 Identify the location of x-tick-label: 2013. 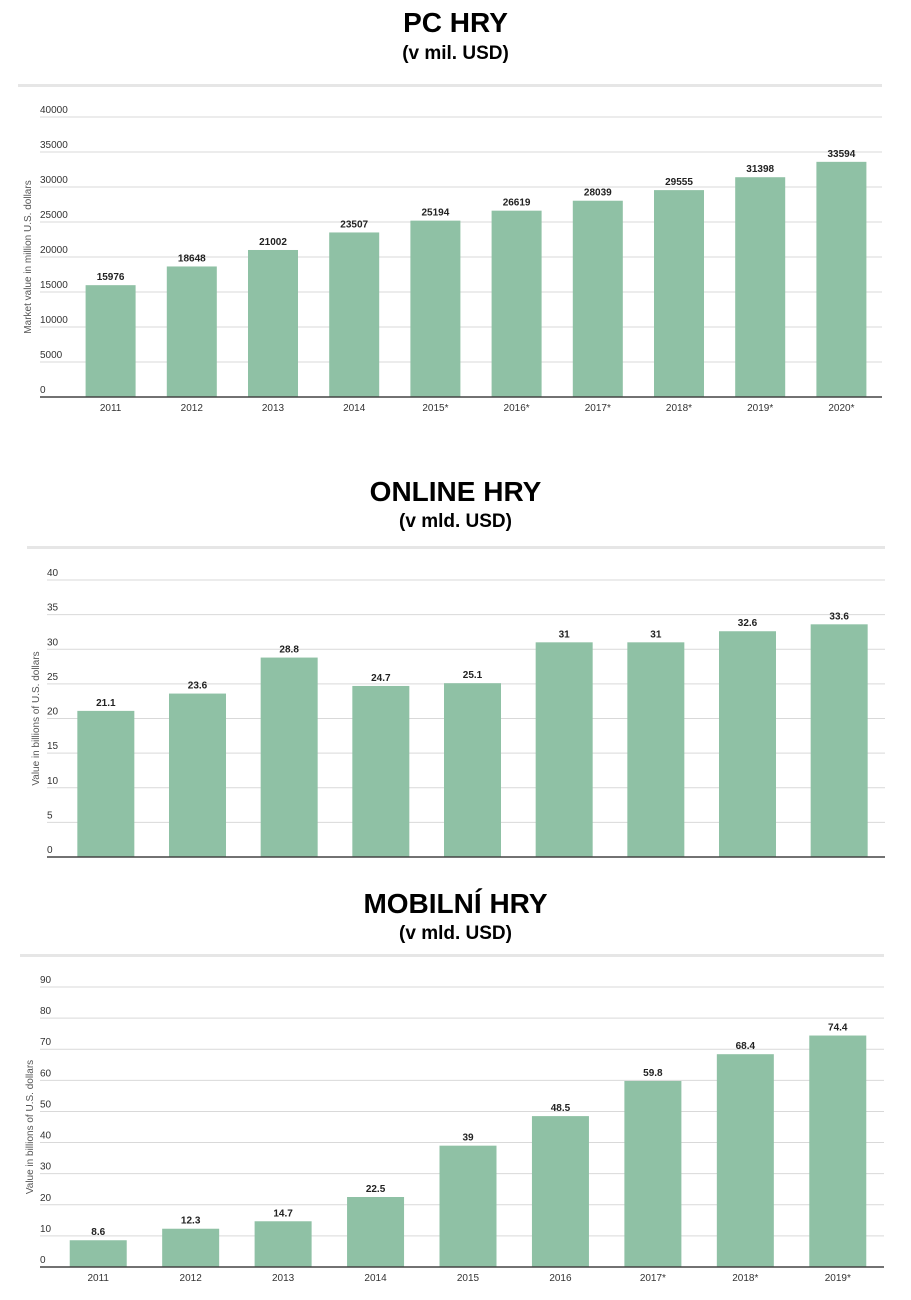
(283, 1278).